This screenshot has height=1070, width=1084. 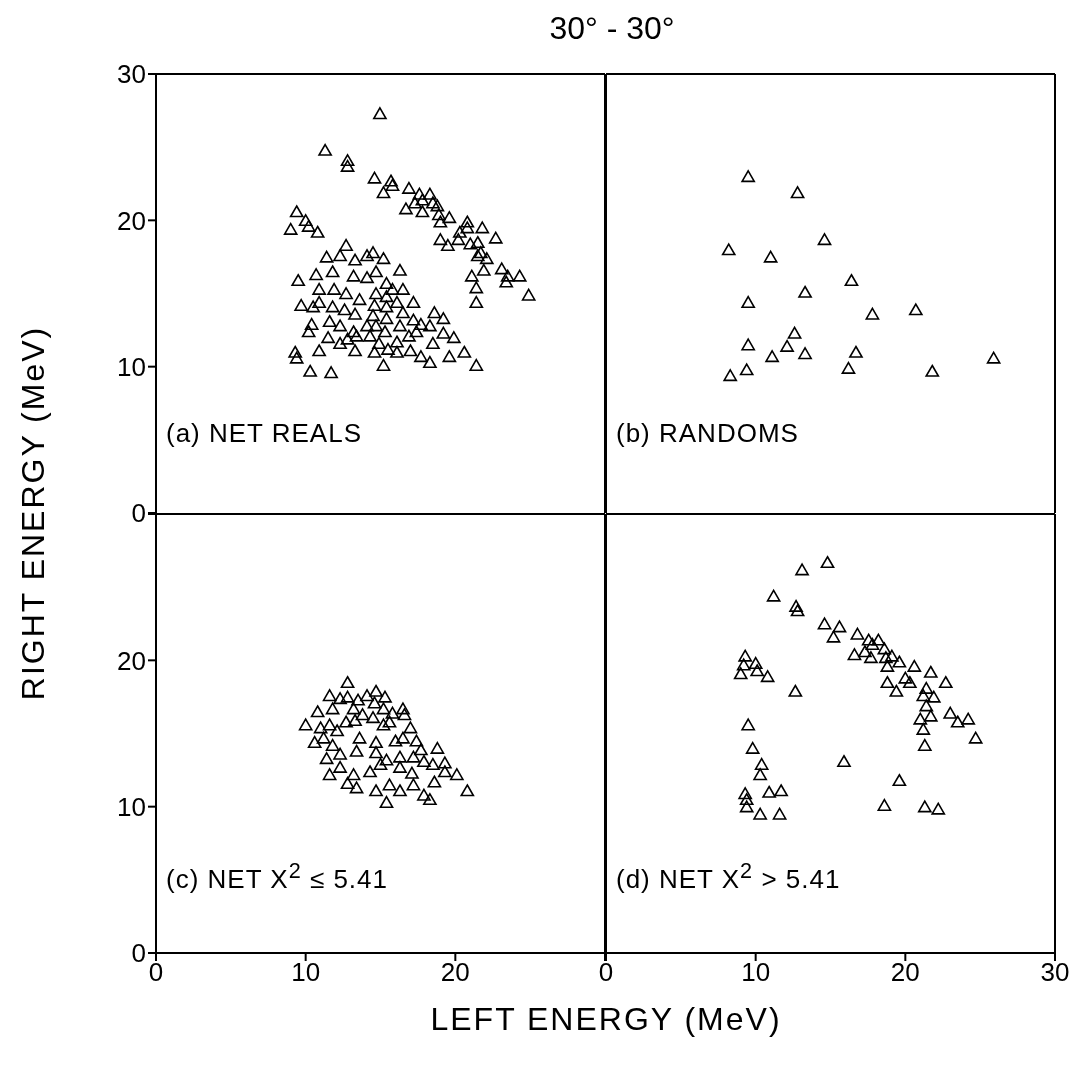 I want to click on y-axis-title: RIGHT ENERGY (MeV), so click(x=33, y=513).